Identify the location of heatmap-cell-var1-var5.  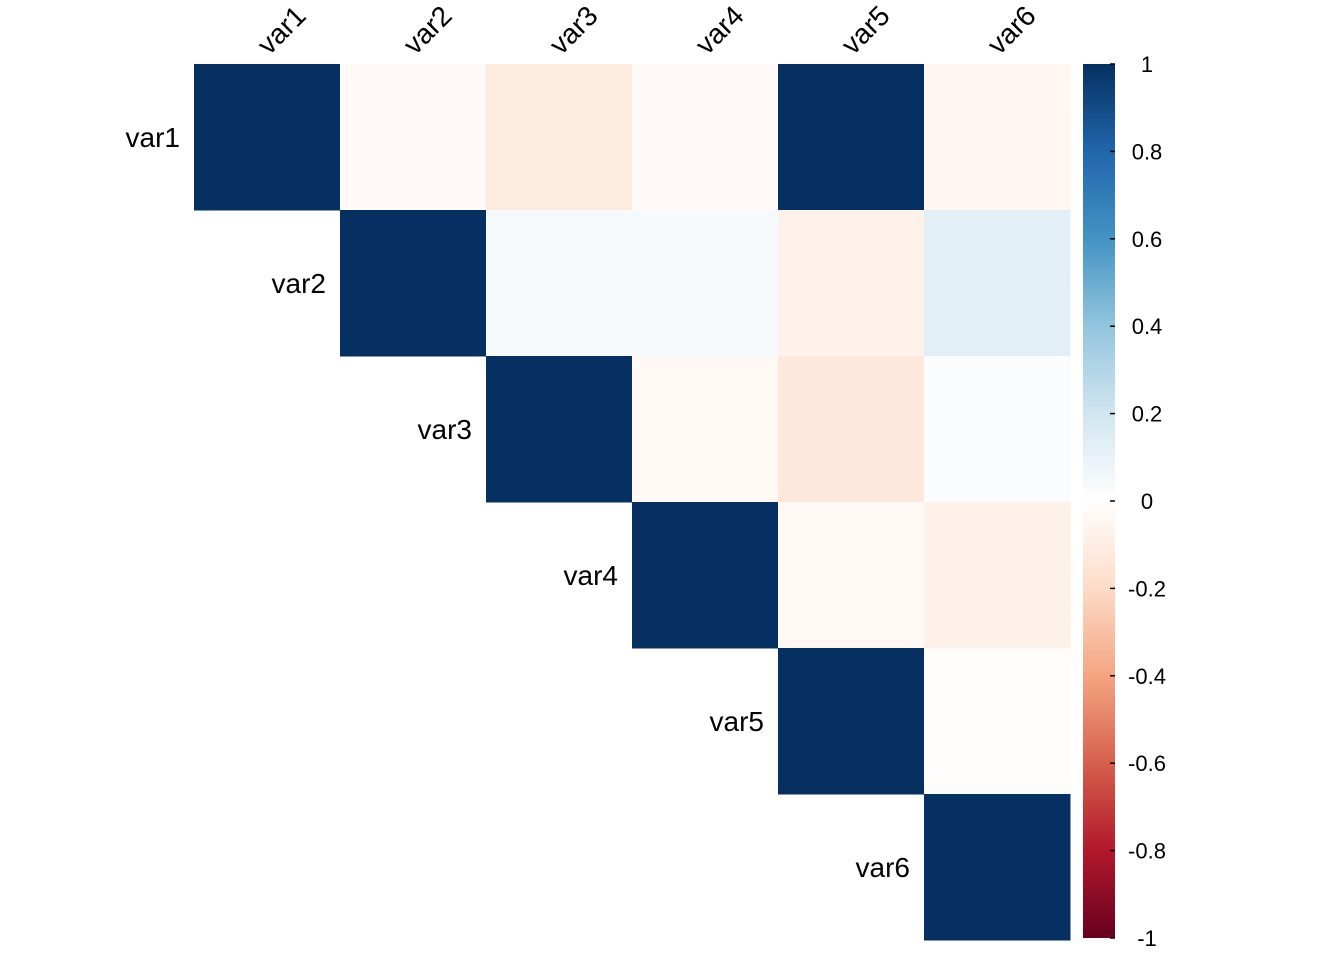
(851, 137).